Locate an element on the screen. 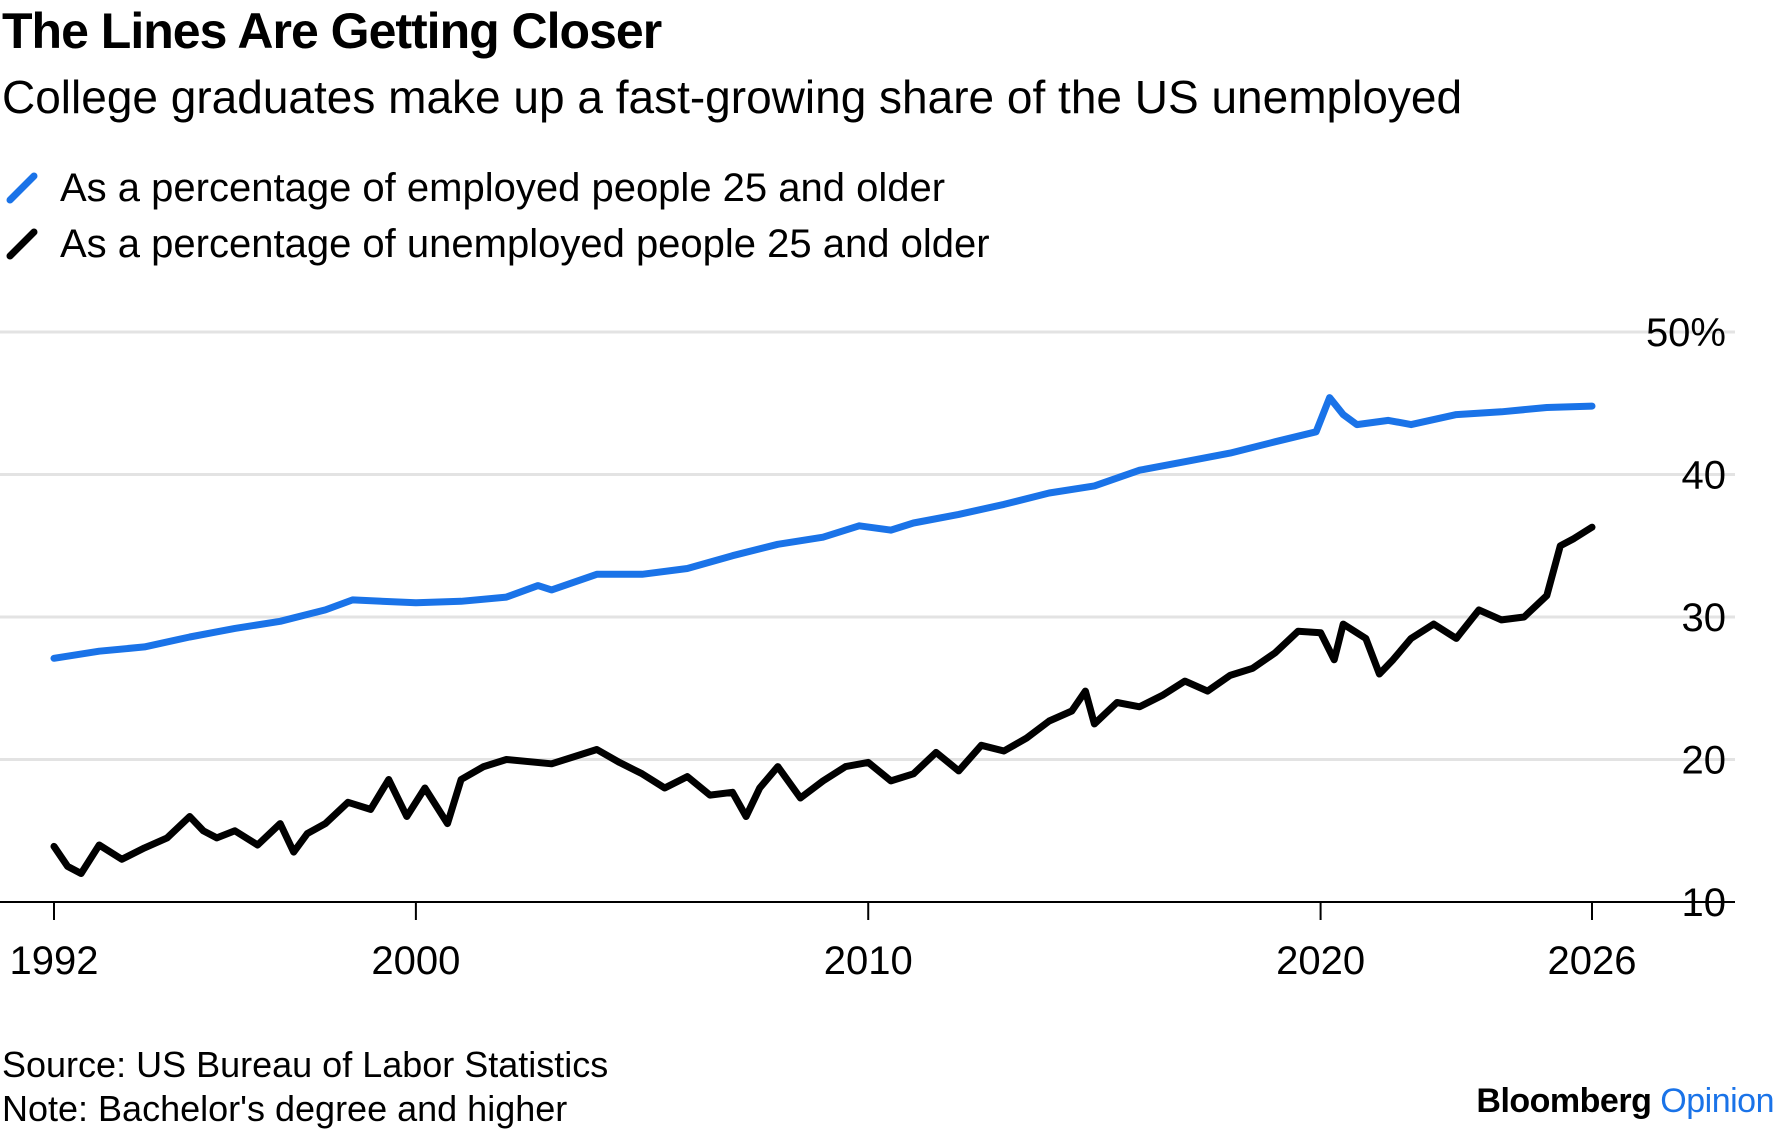  chart-title: The Lines Are Getting Closer is located at coordinates (332, 31).